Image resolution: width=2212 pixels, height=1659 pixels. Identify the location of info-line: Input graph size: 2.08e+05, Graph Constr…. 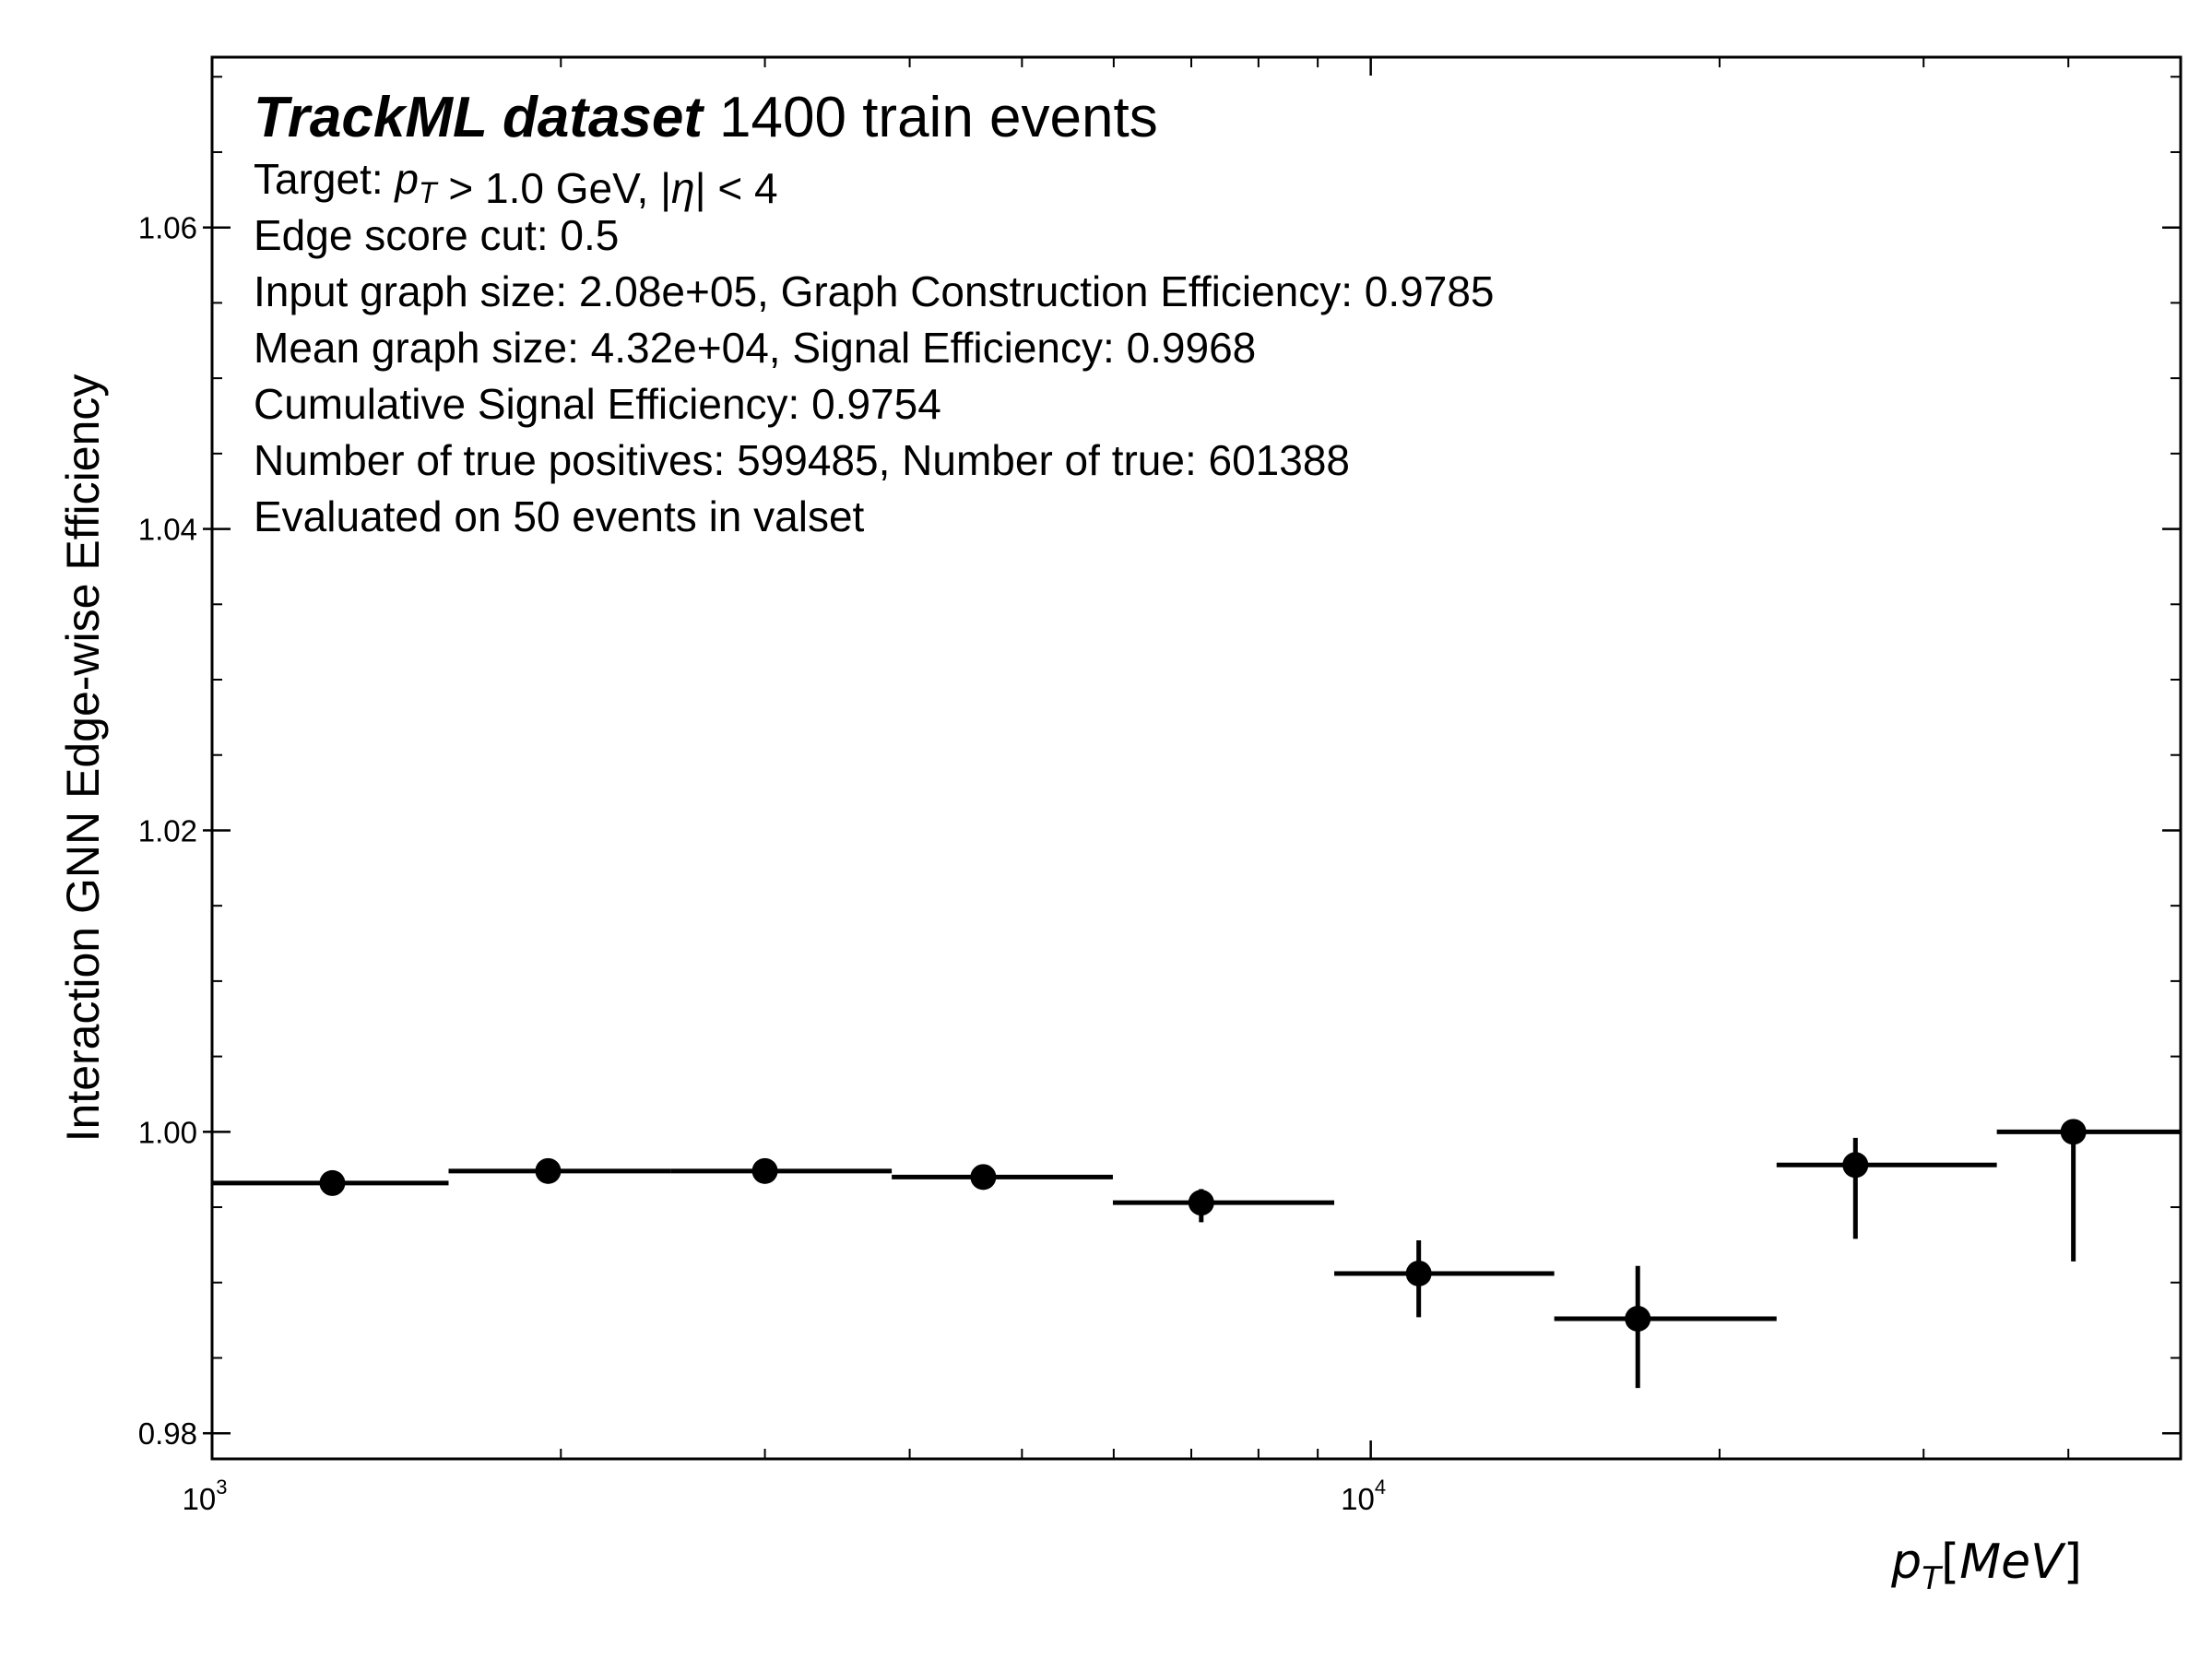
(875, 291).